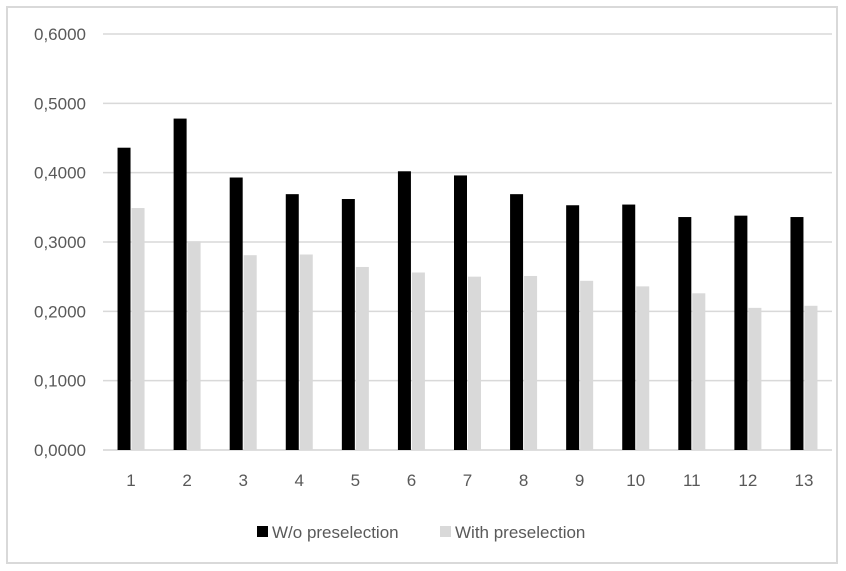  I want to click on x-tick-label: 4, so click(299, 480).